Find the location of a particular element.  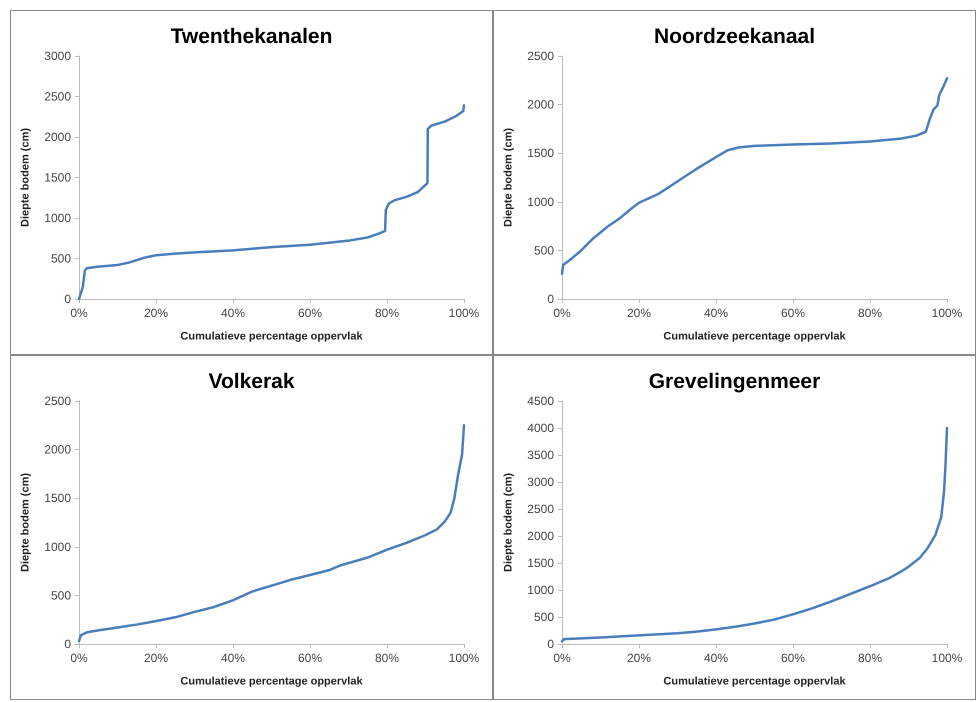

chart-title: Noordzeekanaal is located at coordinates (735, 36).